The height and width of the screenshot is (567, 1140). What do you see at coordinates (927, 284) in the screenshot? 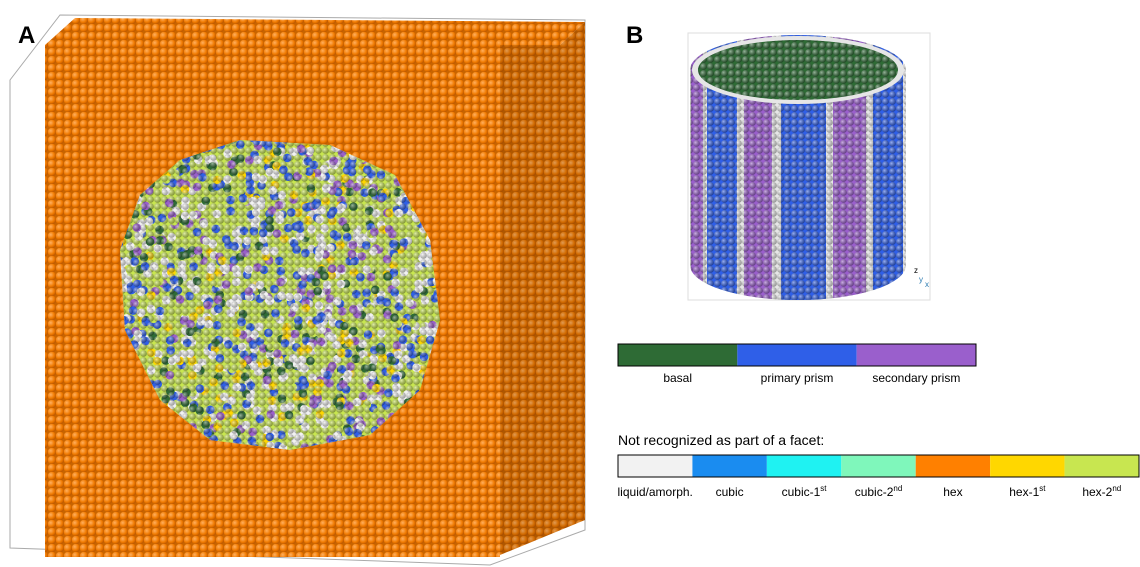
I see `axis-label: x` at bounding box center [927, 284].